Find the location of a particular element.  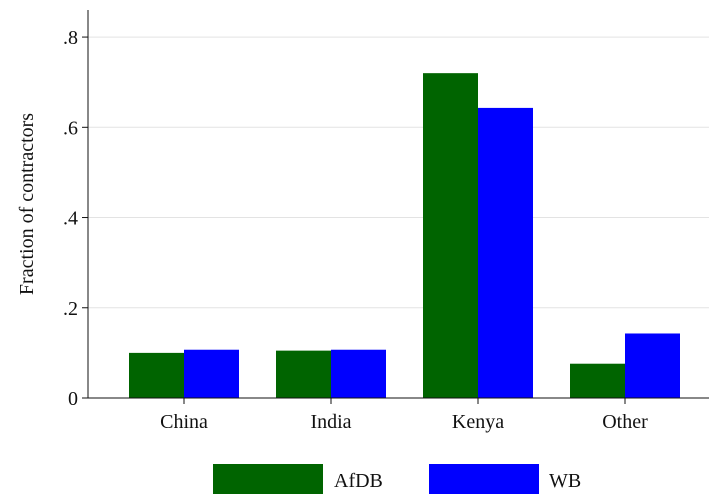

legend-swatch-wb is located at coordinates (484, 479).